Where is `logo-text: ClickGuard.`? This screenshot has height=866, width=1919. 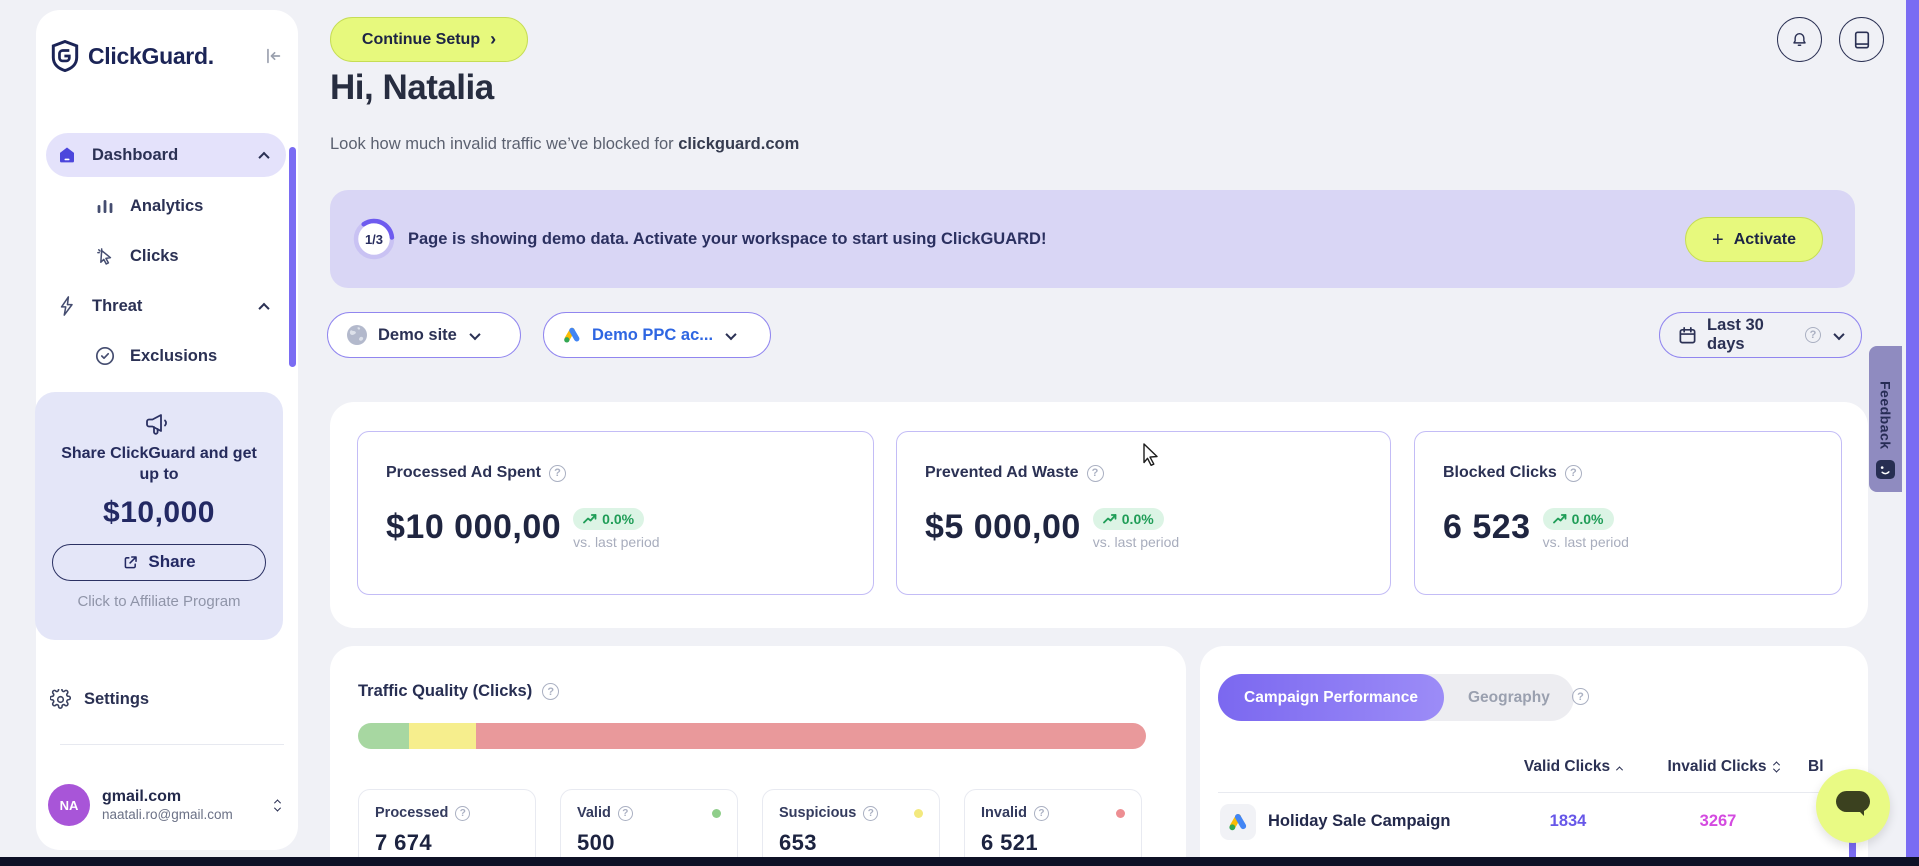 logo-text: ClickGuard. is located at coordinates (151, 55).